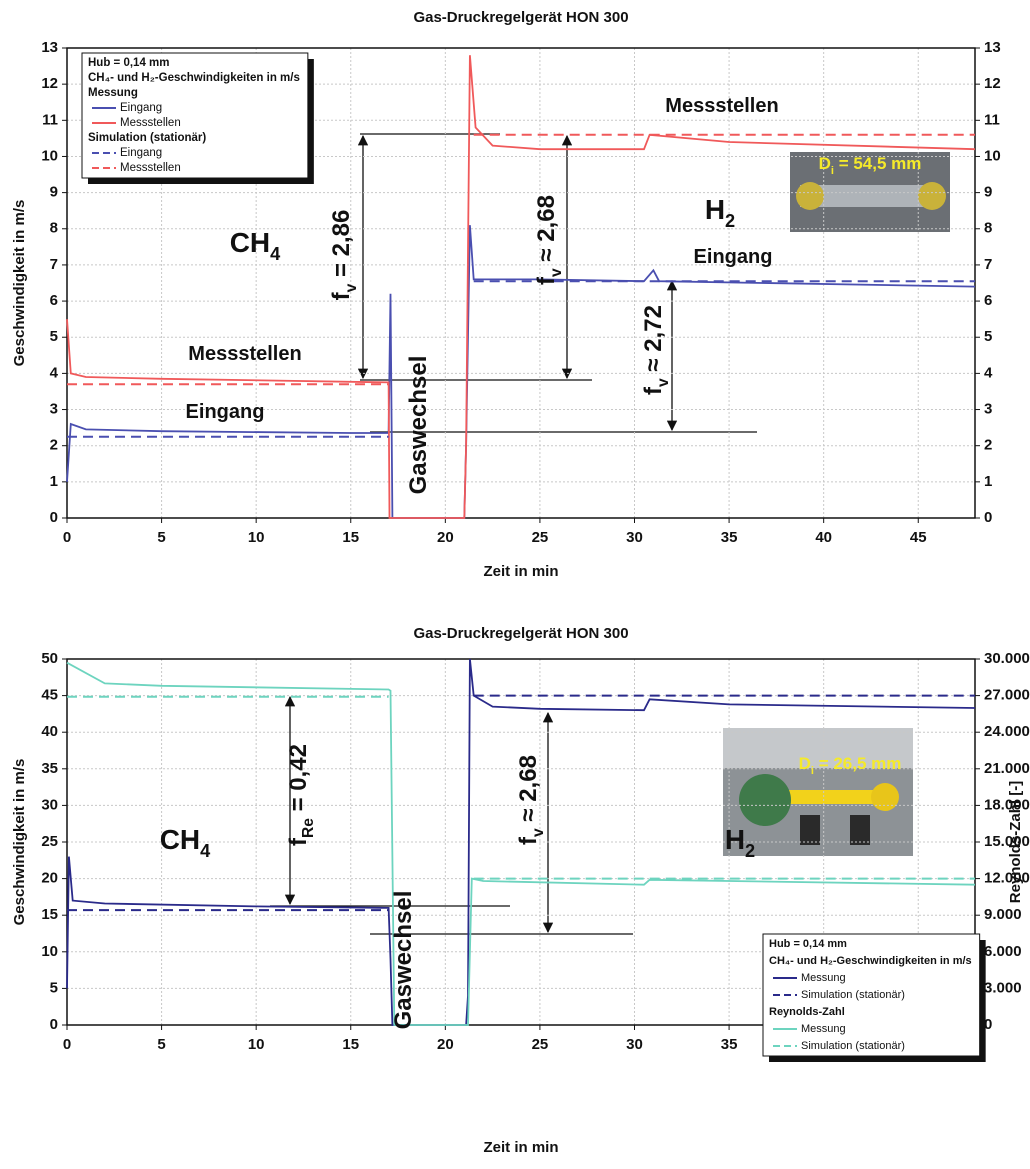 The image size is (1030, 1169). I want to click on y-tick-label: 3, so click(54, 409).